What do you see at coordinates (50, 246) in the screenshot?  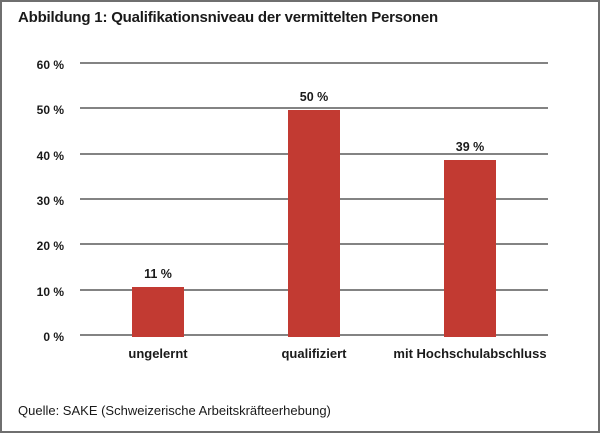 I see `y-tick-label-20: 20 %` at bounding box center [50, 246].